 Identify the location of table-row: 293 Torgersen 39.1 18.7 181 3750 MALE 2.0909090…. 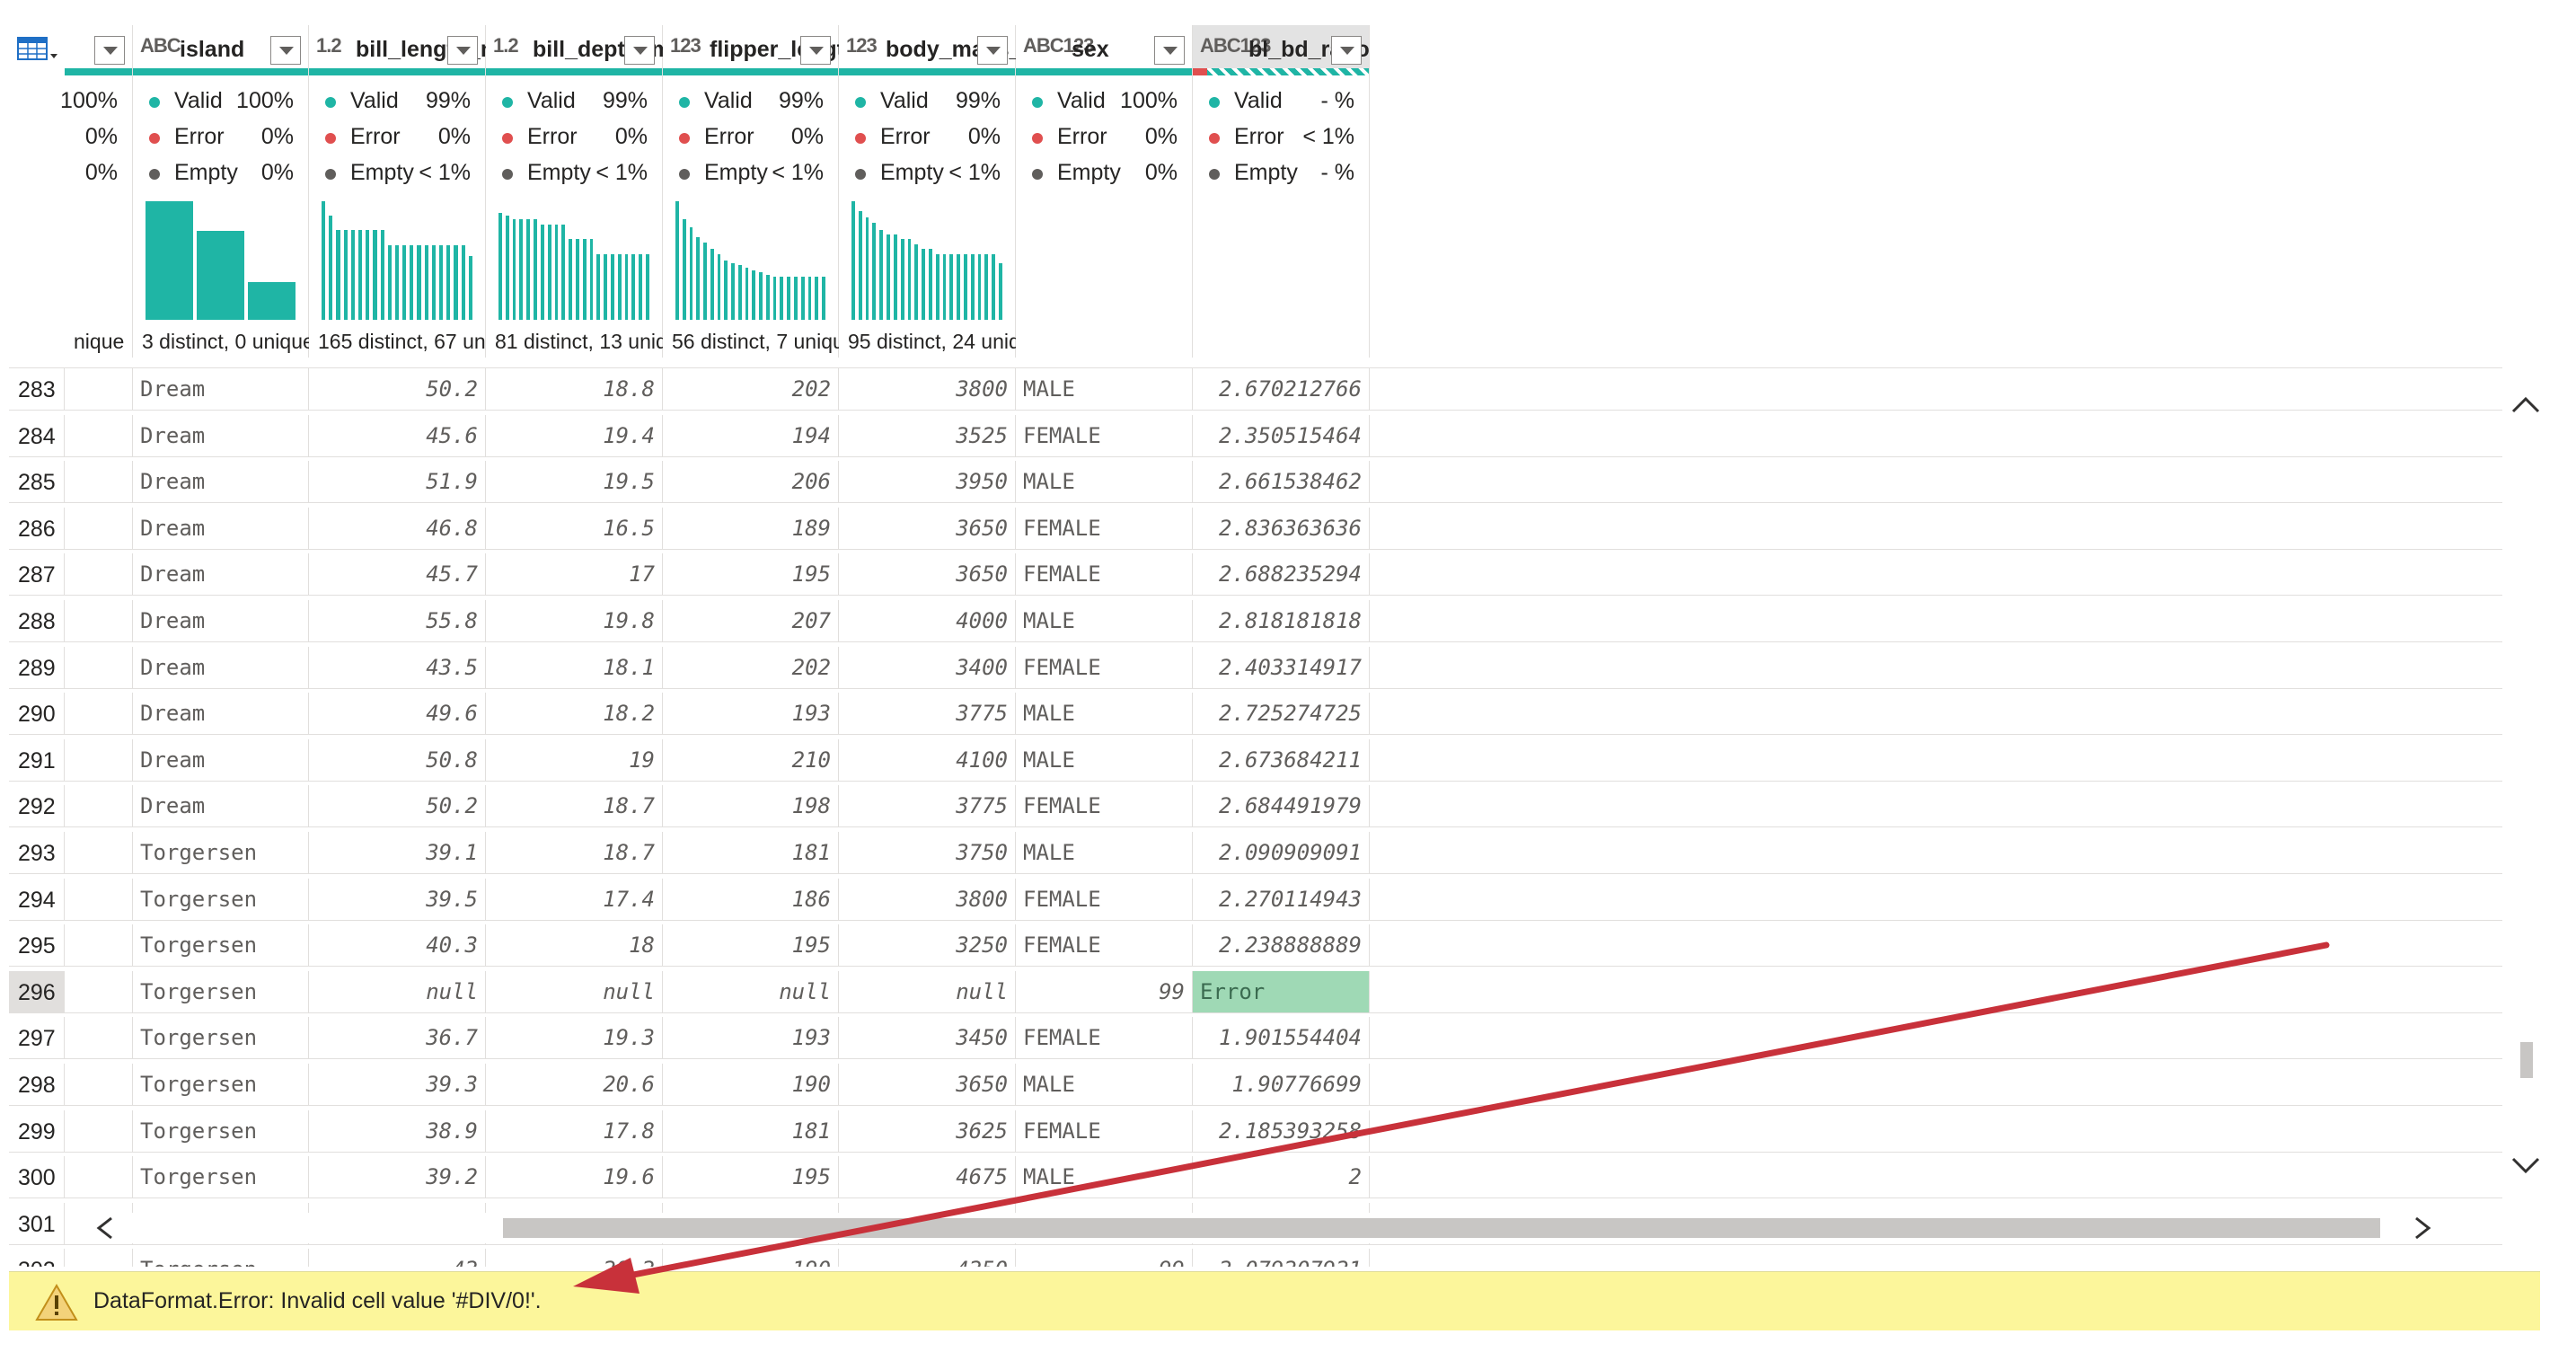
(1255, 853).